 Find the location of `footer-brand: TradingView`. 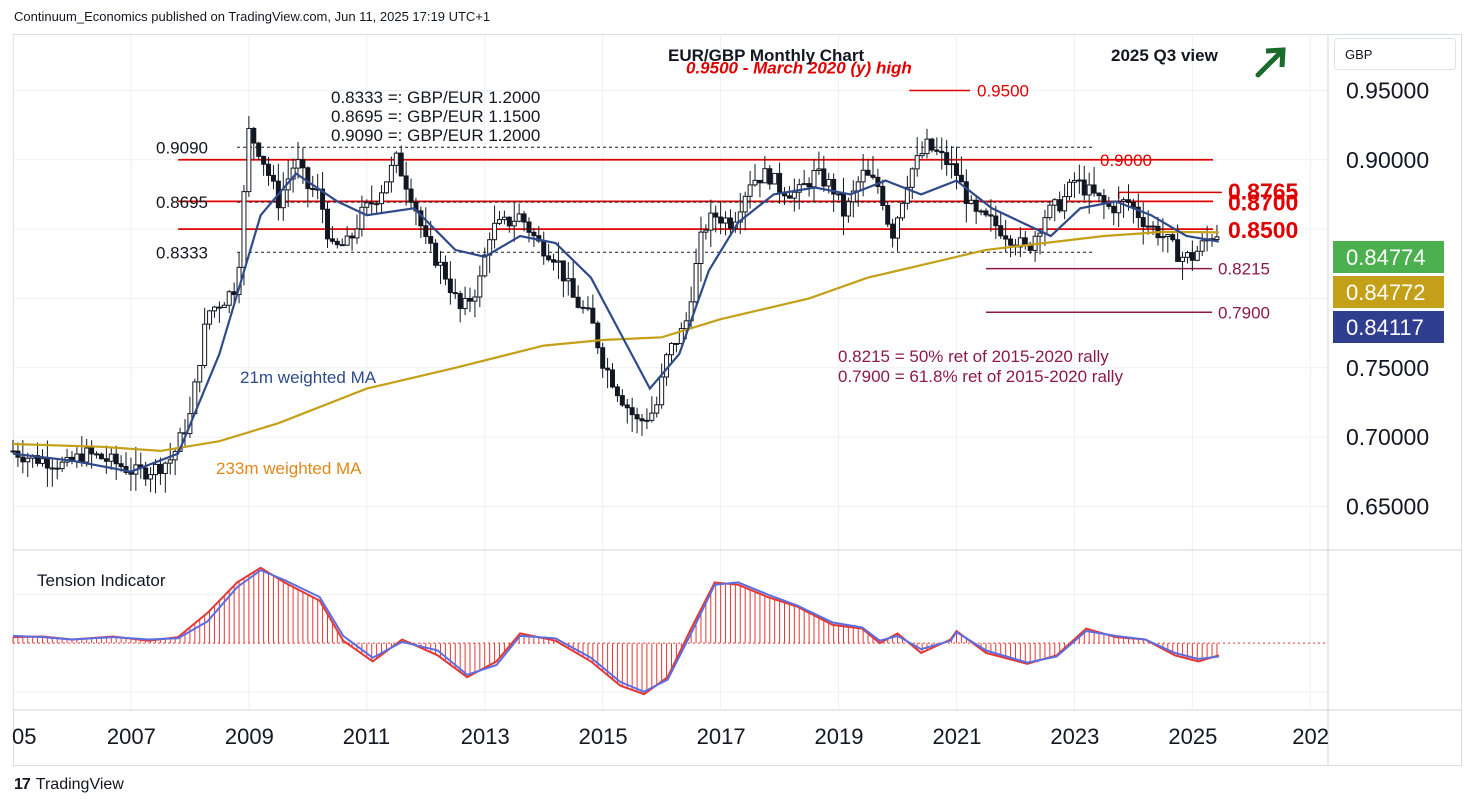

footer-brand: TradingView is located at coordinates (79, 784).